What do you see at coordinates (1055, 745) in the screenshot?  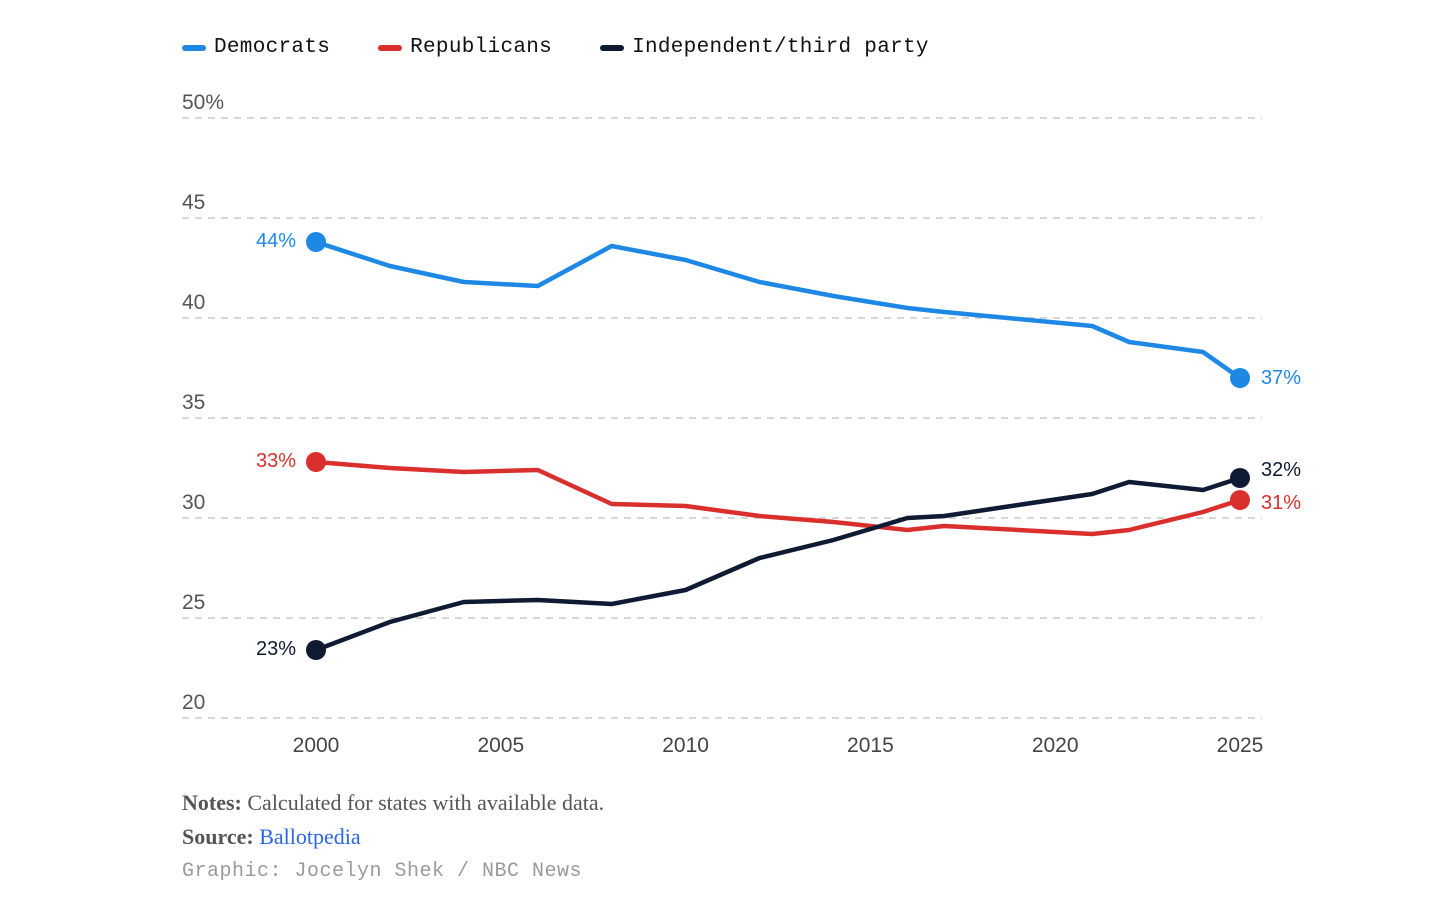 I see `x-tick-label: 2020` at bounding box center [1055, 745].